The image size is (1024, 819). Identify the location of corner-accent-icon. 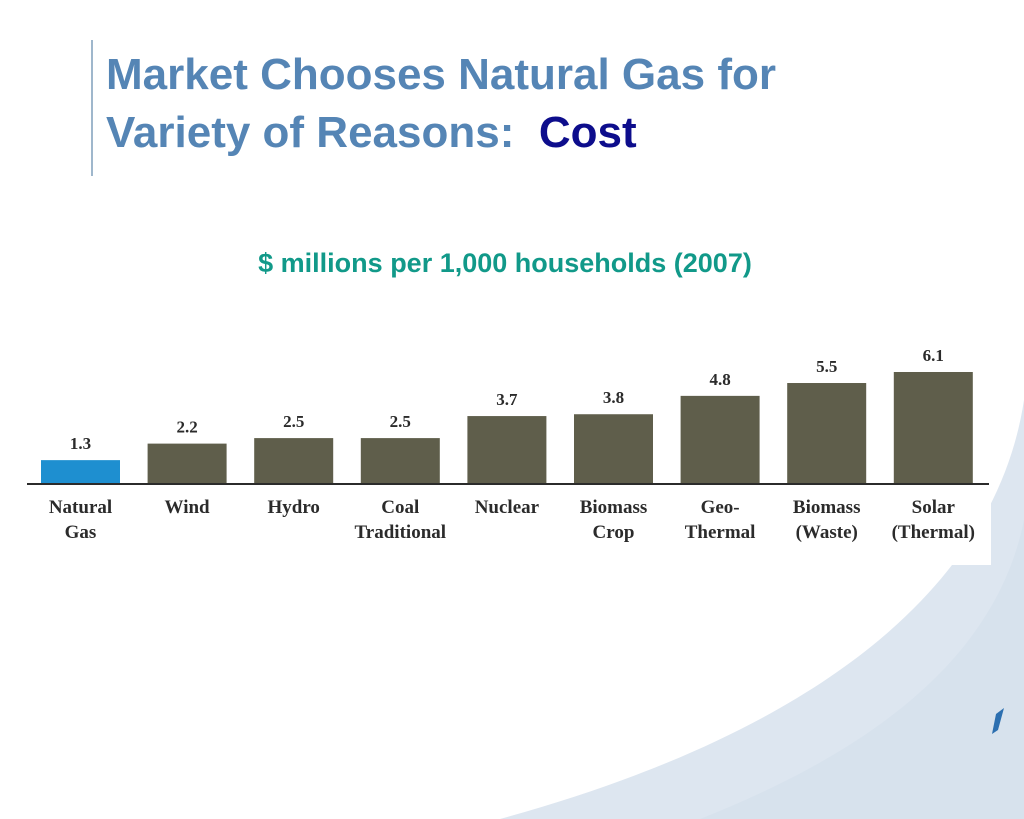
(998, 721).